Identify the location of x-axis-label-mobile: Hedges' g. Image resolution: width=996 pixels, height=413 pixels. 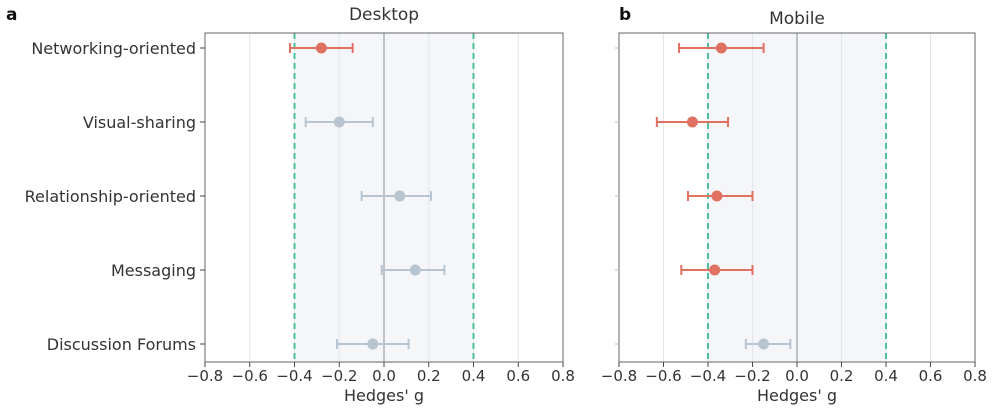
(797, 395).